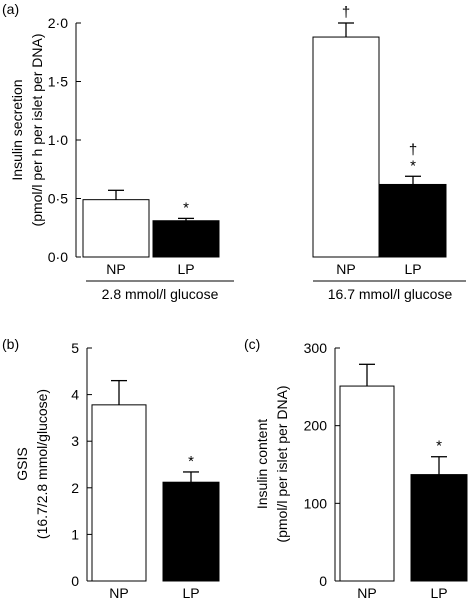  What do you see at coordinates (316, 348) in the screenshot?
I see `y-tick-label: 300` at bounding box center [316, 348].